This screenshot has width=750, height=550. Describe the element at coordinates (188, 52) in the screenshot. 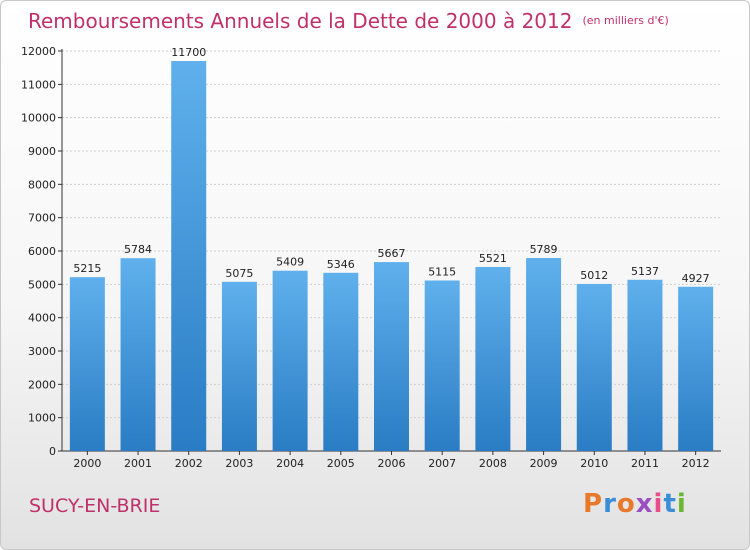

I see `data-label: 11700` at that location.